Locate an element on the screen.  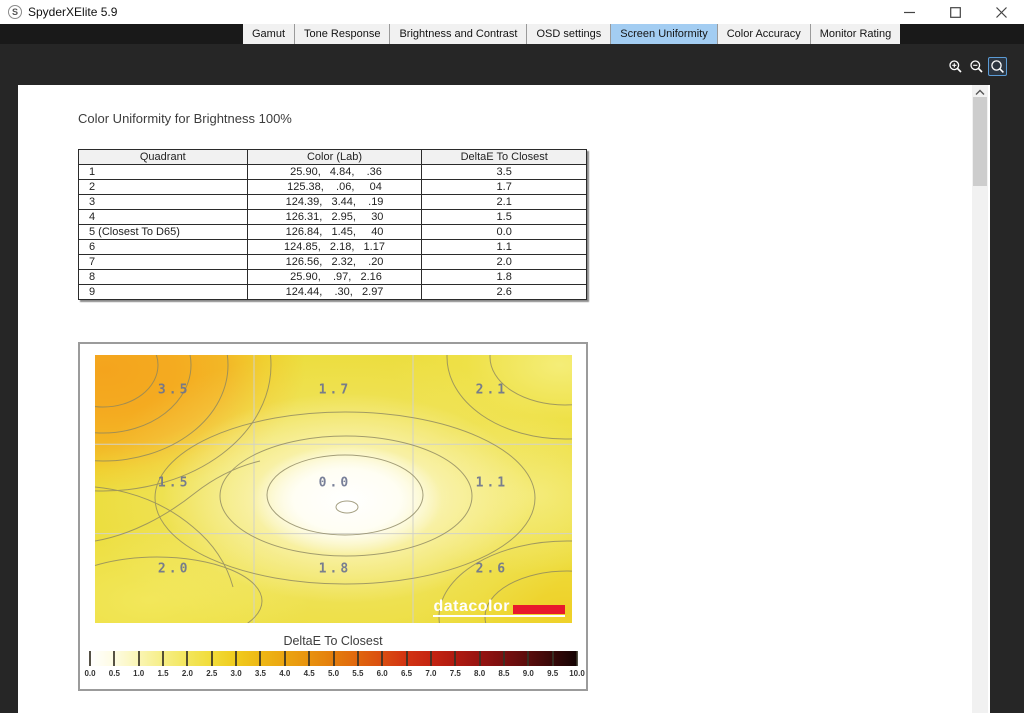
cell-quadrant: 4 is located at coordinates (163, 217).